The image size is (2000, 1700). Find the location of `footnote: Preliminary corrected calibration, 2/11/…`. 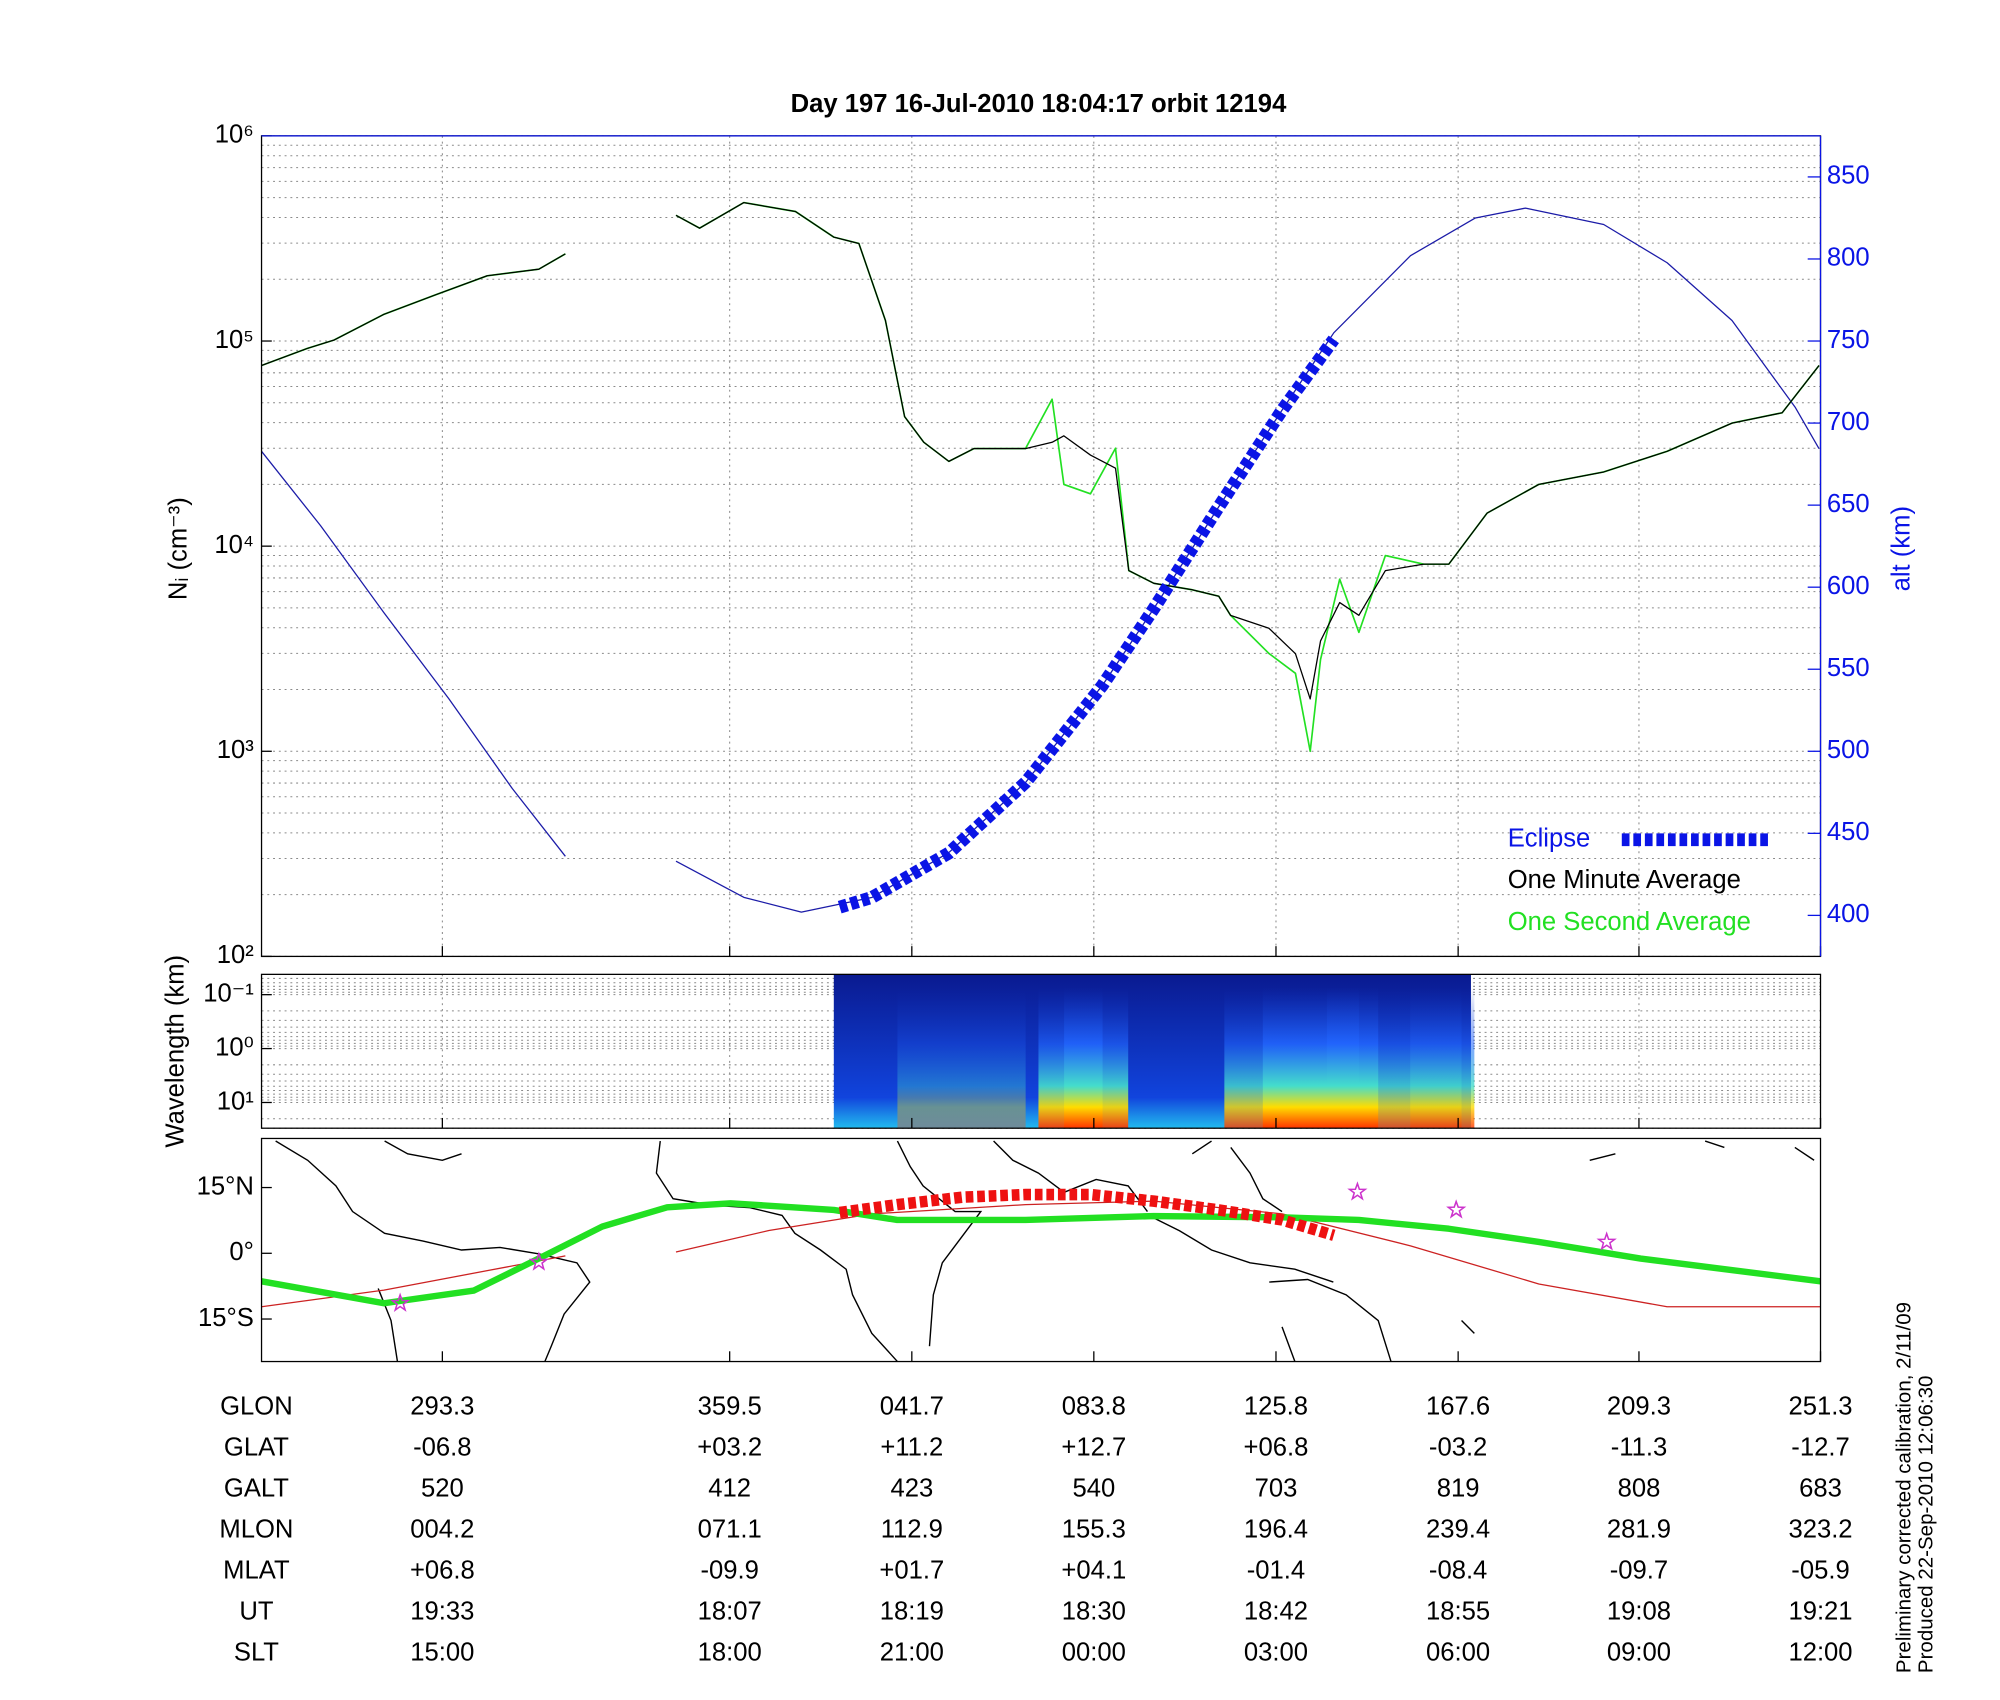

footnote: Preliminary corrected calibration, 2/11/… is located at coordinates (1904, 1487).